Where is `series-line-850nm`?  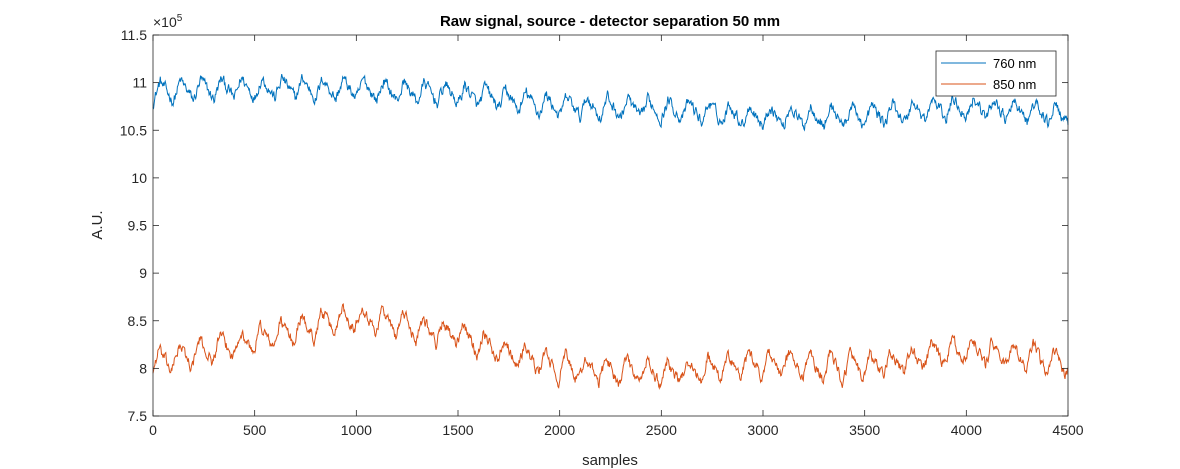
series-line-850nm is located at coordinates (610, 347).